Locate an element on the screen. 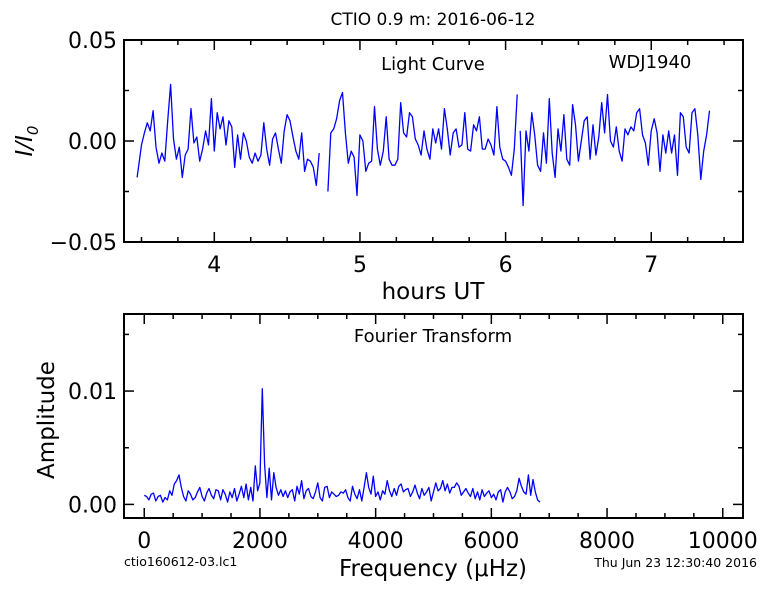  fourier-xtick-label: 4000 is located at coordinates (376, 541).